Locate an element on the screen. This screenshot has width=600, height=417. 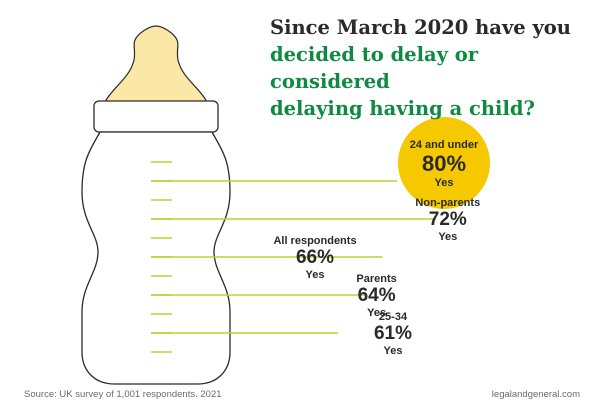
value-label: 72% is located at coordinates (447, 219).